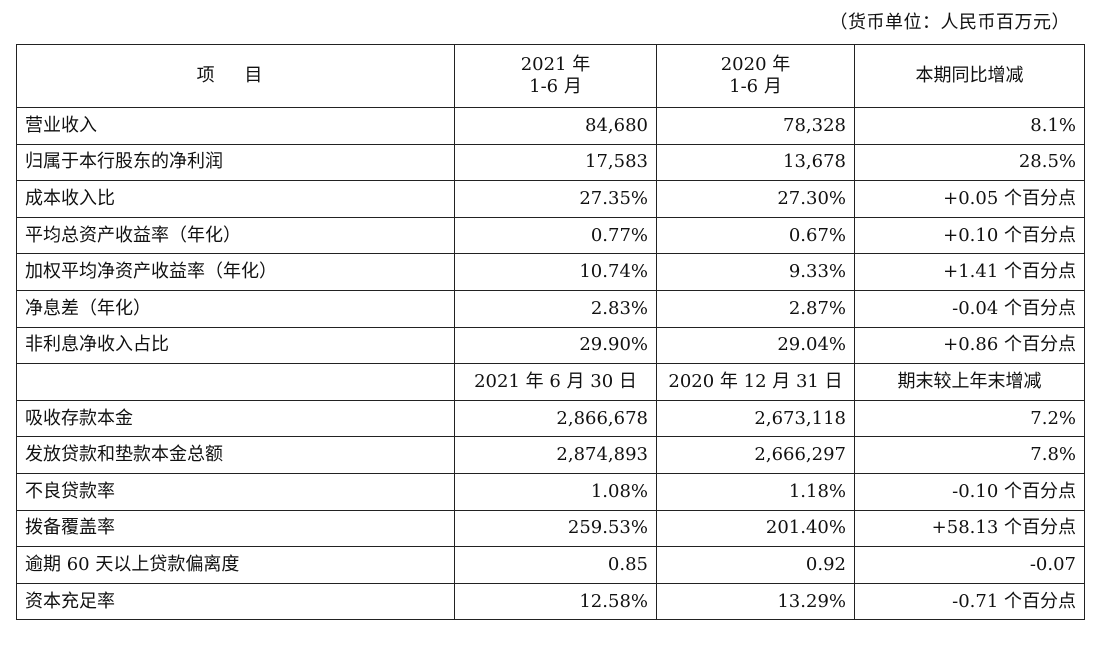  Describe the element at coordinates (969, 345) in the screenshot. I see `value-change: +0.86 个百分点` at that location.